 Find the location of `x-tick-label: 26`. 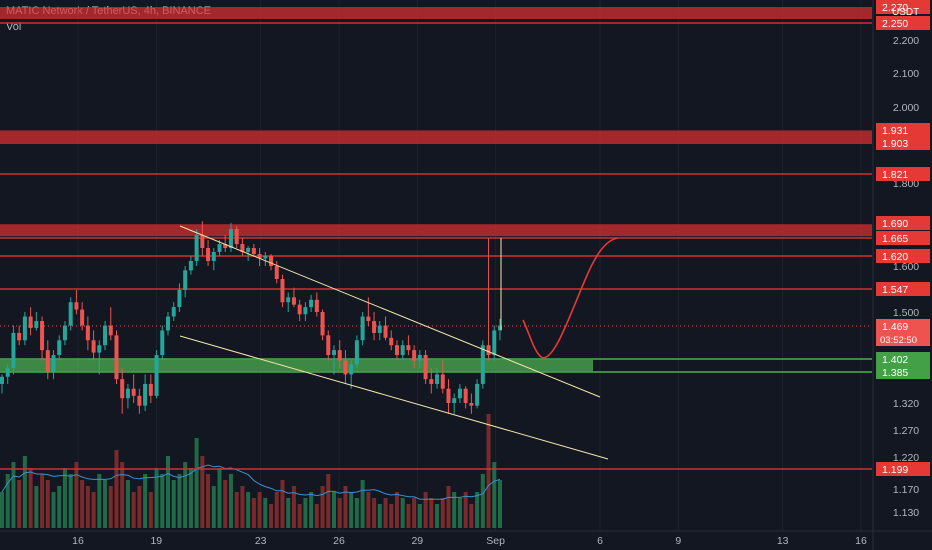

x-tick-label: 26 is located at coordinates (339, 541).